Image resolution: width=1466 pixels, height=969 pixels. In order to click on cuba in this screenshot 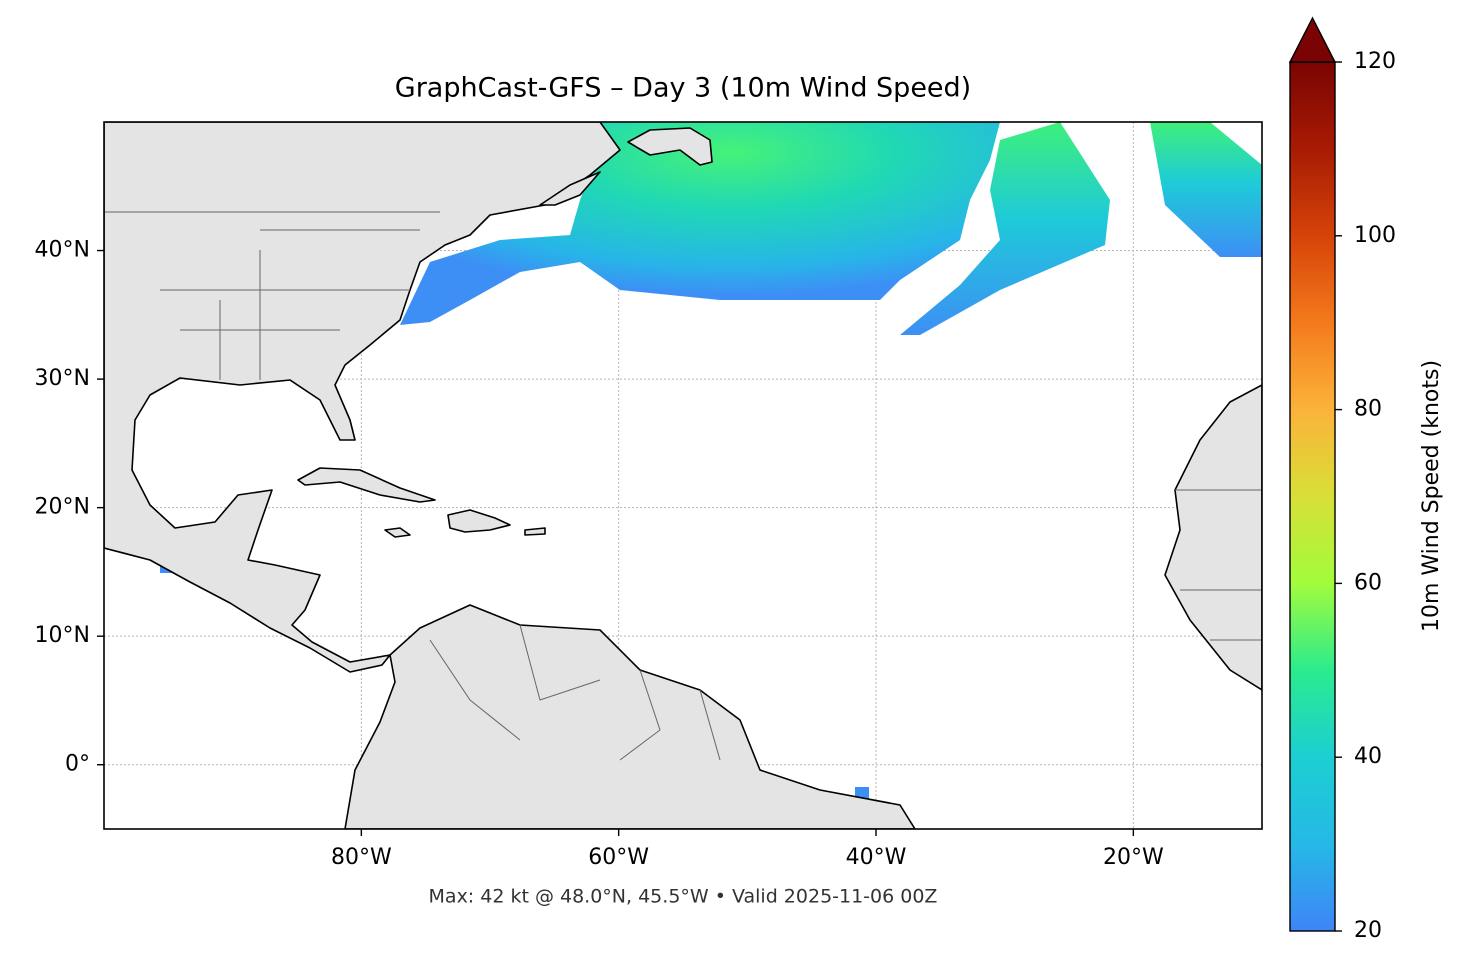, I will do `click(366, 485)`.